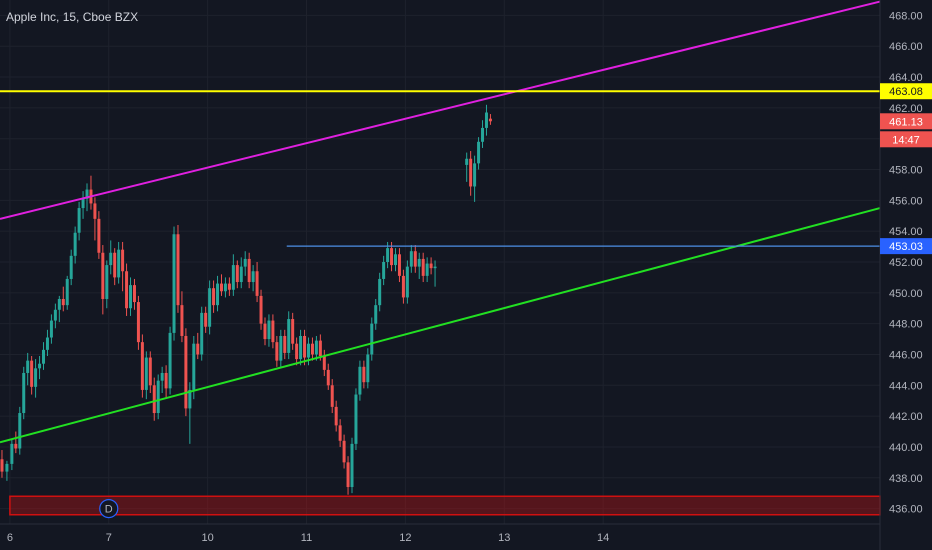 This screenshot has width=932, height=550. I want to click on time-tick-label: 11, so click(306, 538).